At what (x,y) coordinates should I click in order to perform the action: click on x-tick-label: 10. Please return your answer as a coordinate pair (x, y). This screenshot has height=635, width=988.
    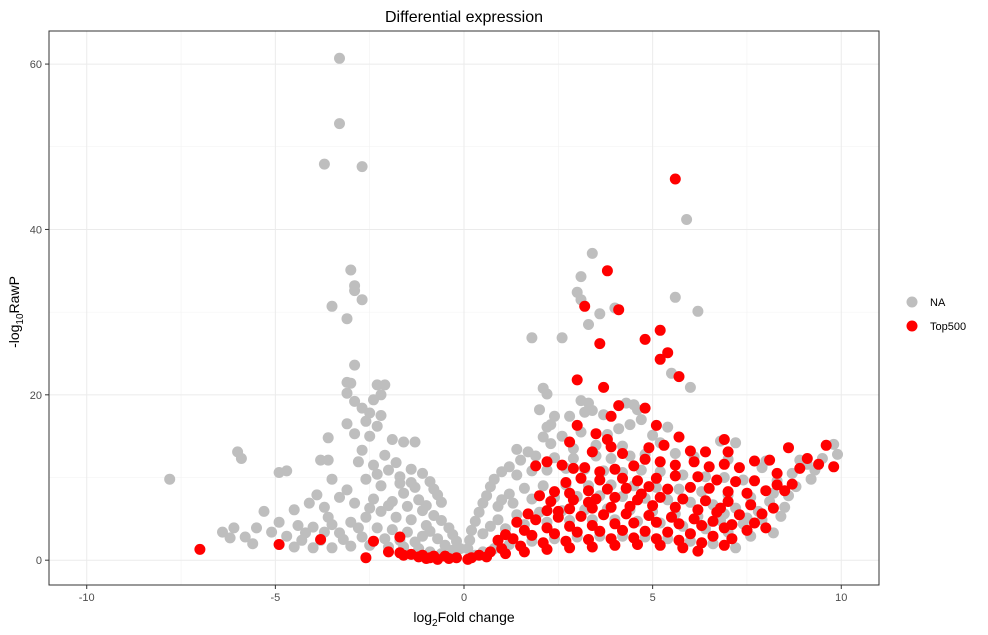
    Looking at the image, I should click on (841, 598).